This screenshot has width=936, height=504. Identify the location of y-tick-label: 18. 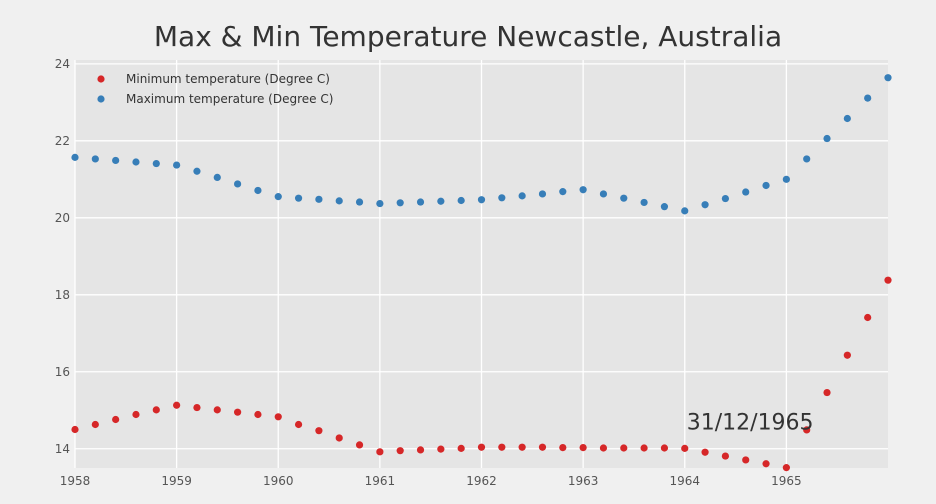
(62, 295).